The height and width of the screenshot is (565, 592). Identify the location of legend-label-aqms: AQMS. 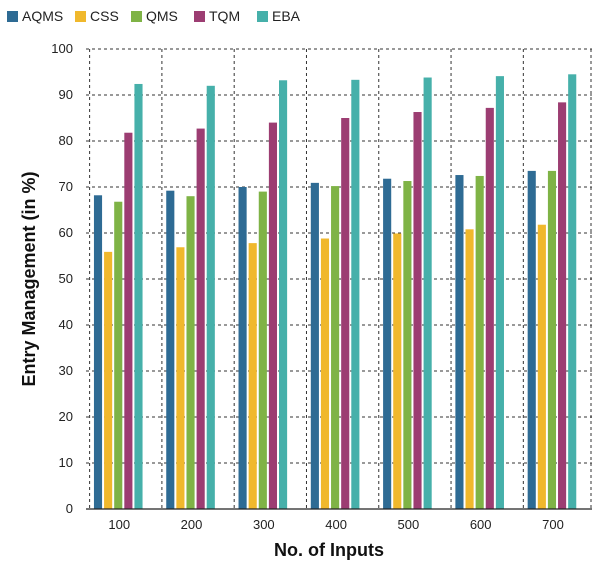
(42, 16).